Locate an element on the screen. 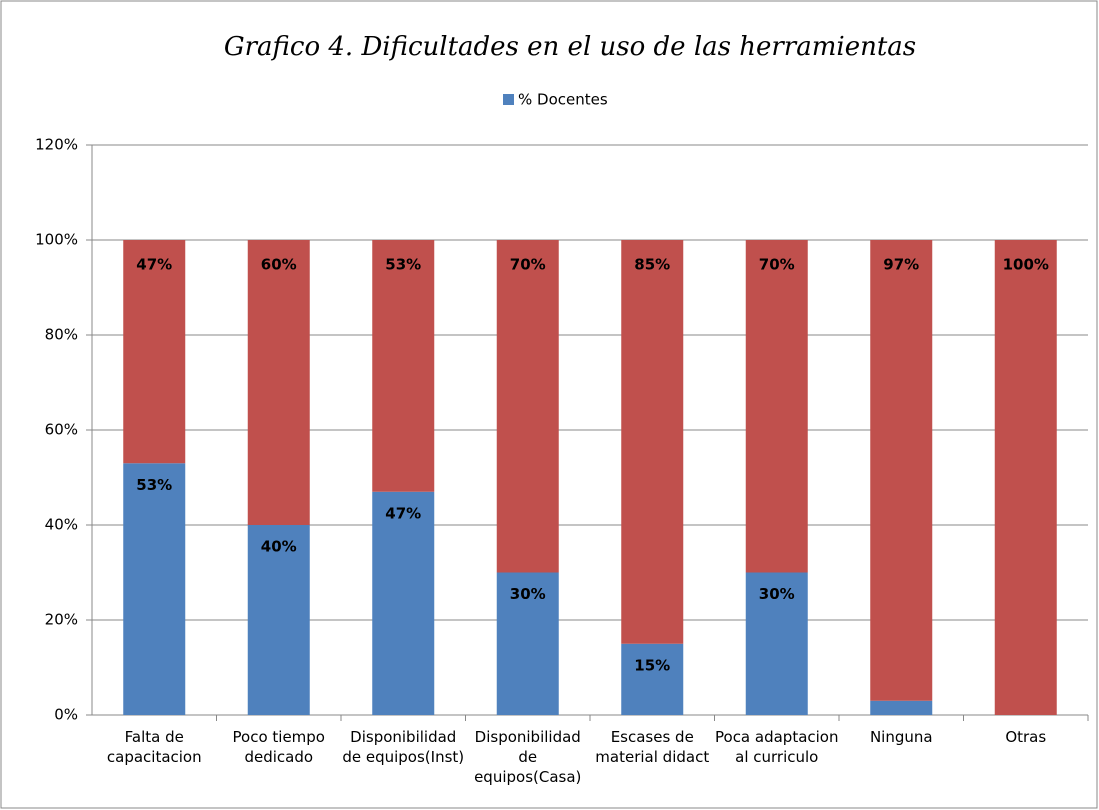 This screenshot has width=1099, height=810. x-tick-label-box: Poca adaptacion al curriculo is located at coordinates (777, 747).